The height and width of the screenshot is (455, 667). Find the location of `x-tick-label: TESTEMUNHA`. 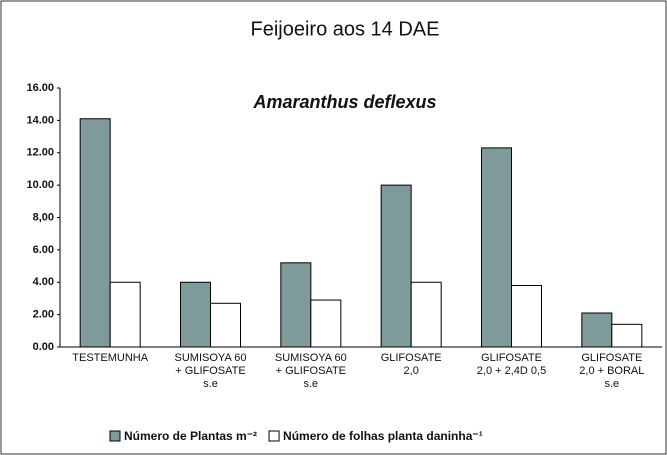

x-tick-label: TESTEMUNHA is located at coordinates (110, 358).